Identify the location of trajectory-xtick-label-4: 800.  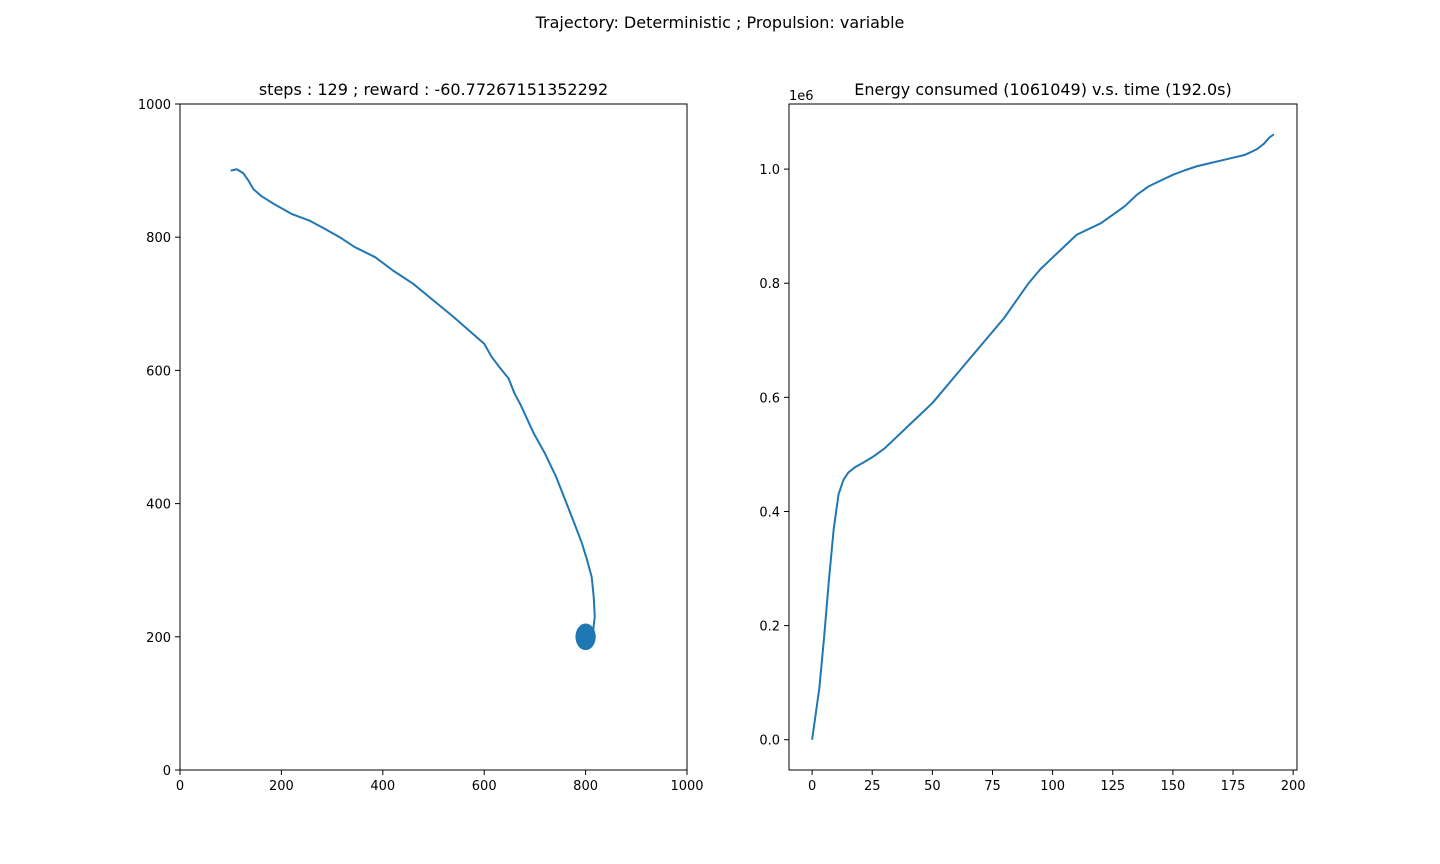
(585, 786).